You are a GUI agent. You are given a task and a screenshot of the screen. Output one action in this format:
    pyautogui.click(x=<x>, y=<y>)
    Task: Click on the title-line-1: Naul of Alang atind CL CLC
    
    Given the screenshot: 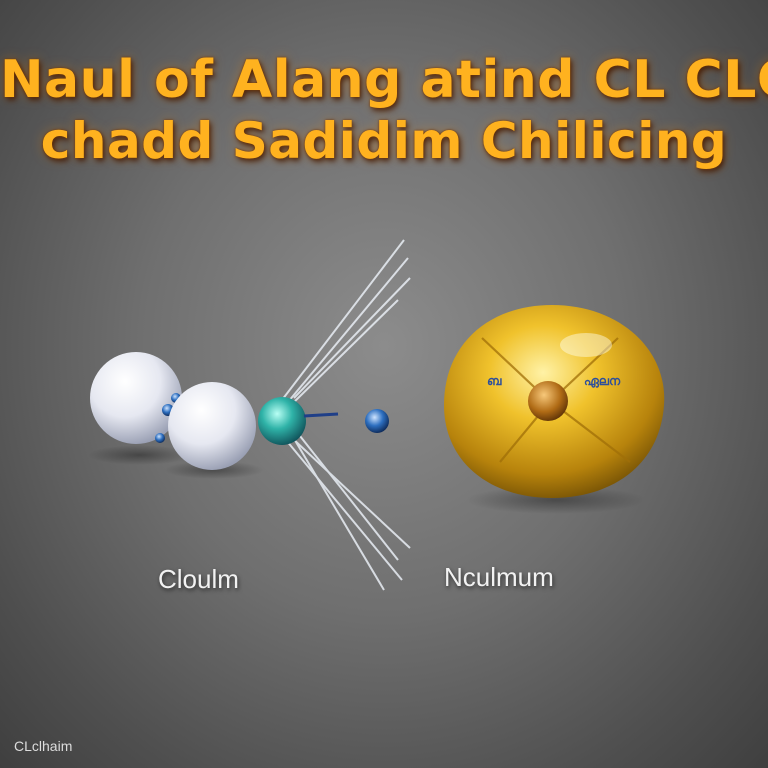 What is the action you would take?
    pyautogui.click(x=384, y=80)
    